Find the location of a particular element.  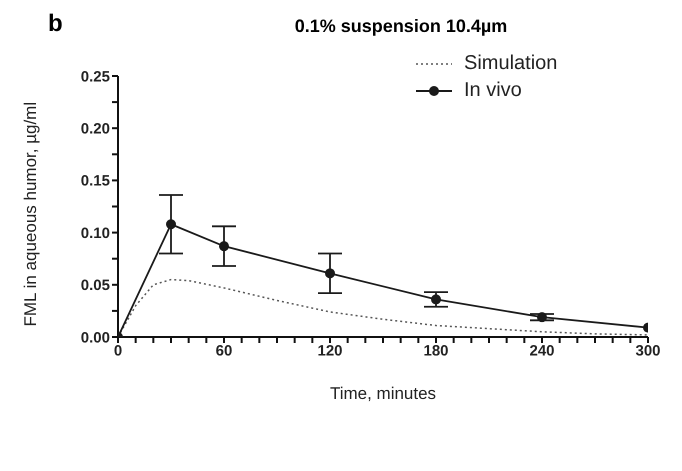

legend-label: In vivo is located at coordinates (493, 90).